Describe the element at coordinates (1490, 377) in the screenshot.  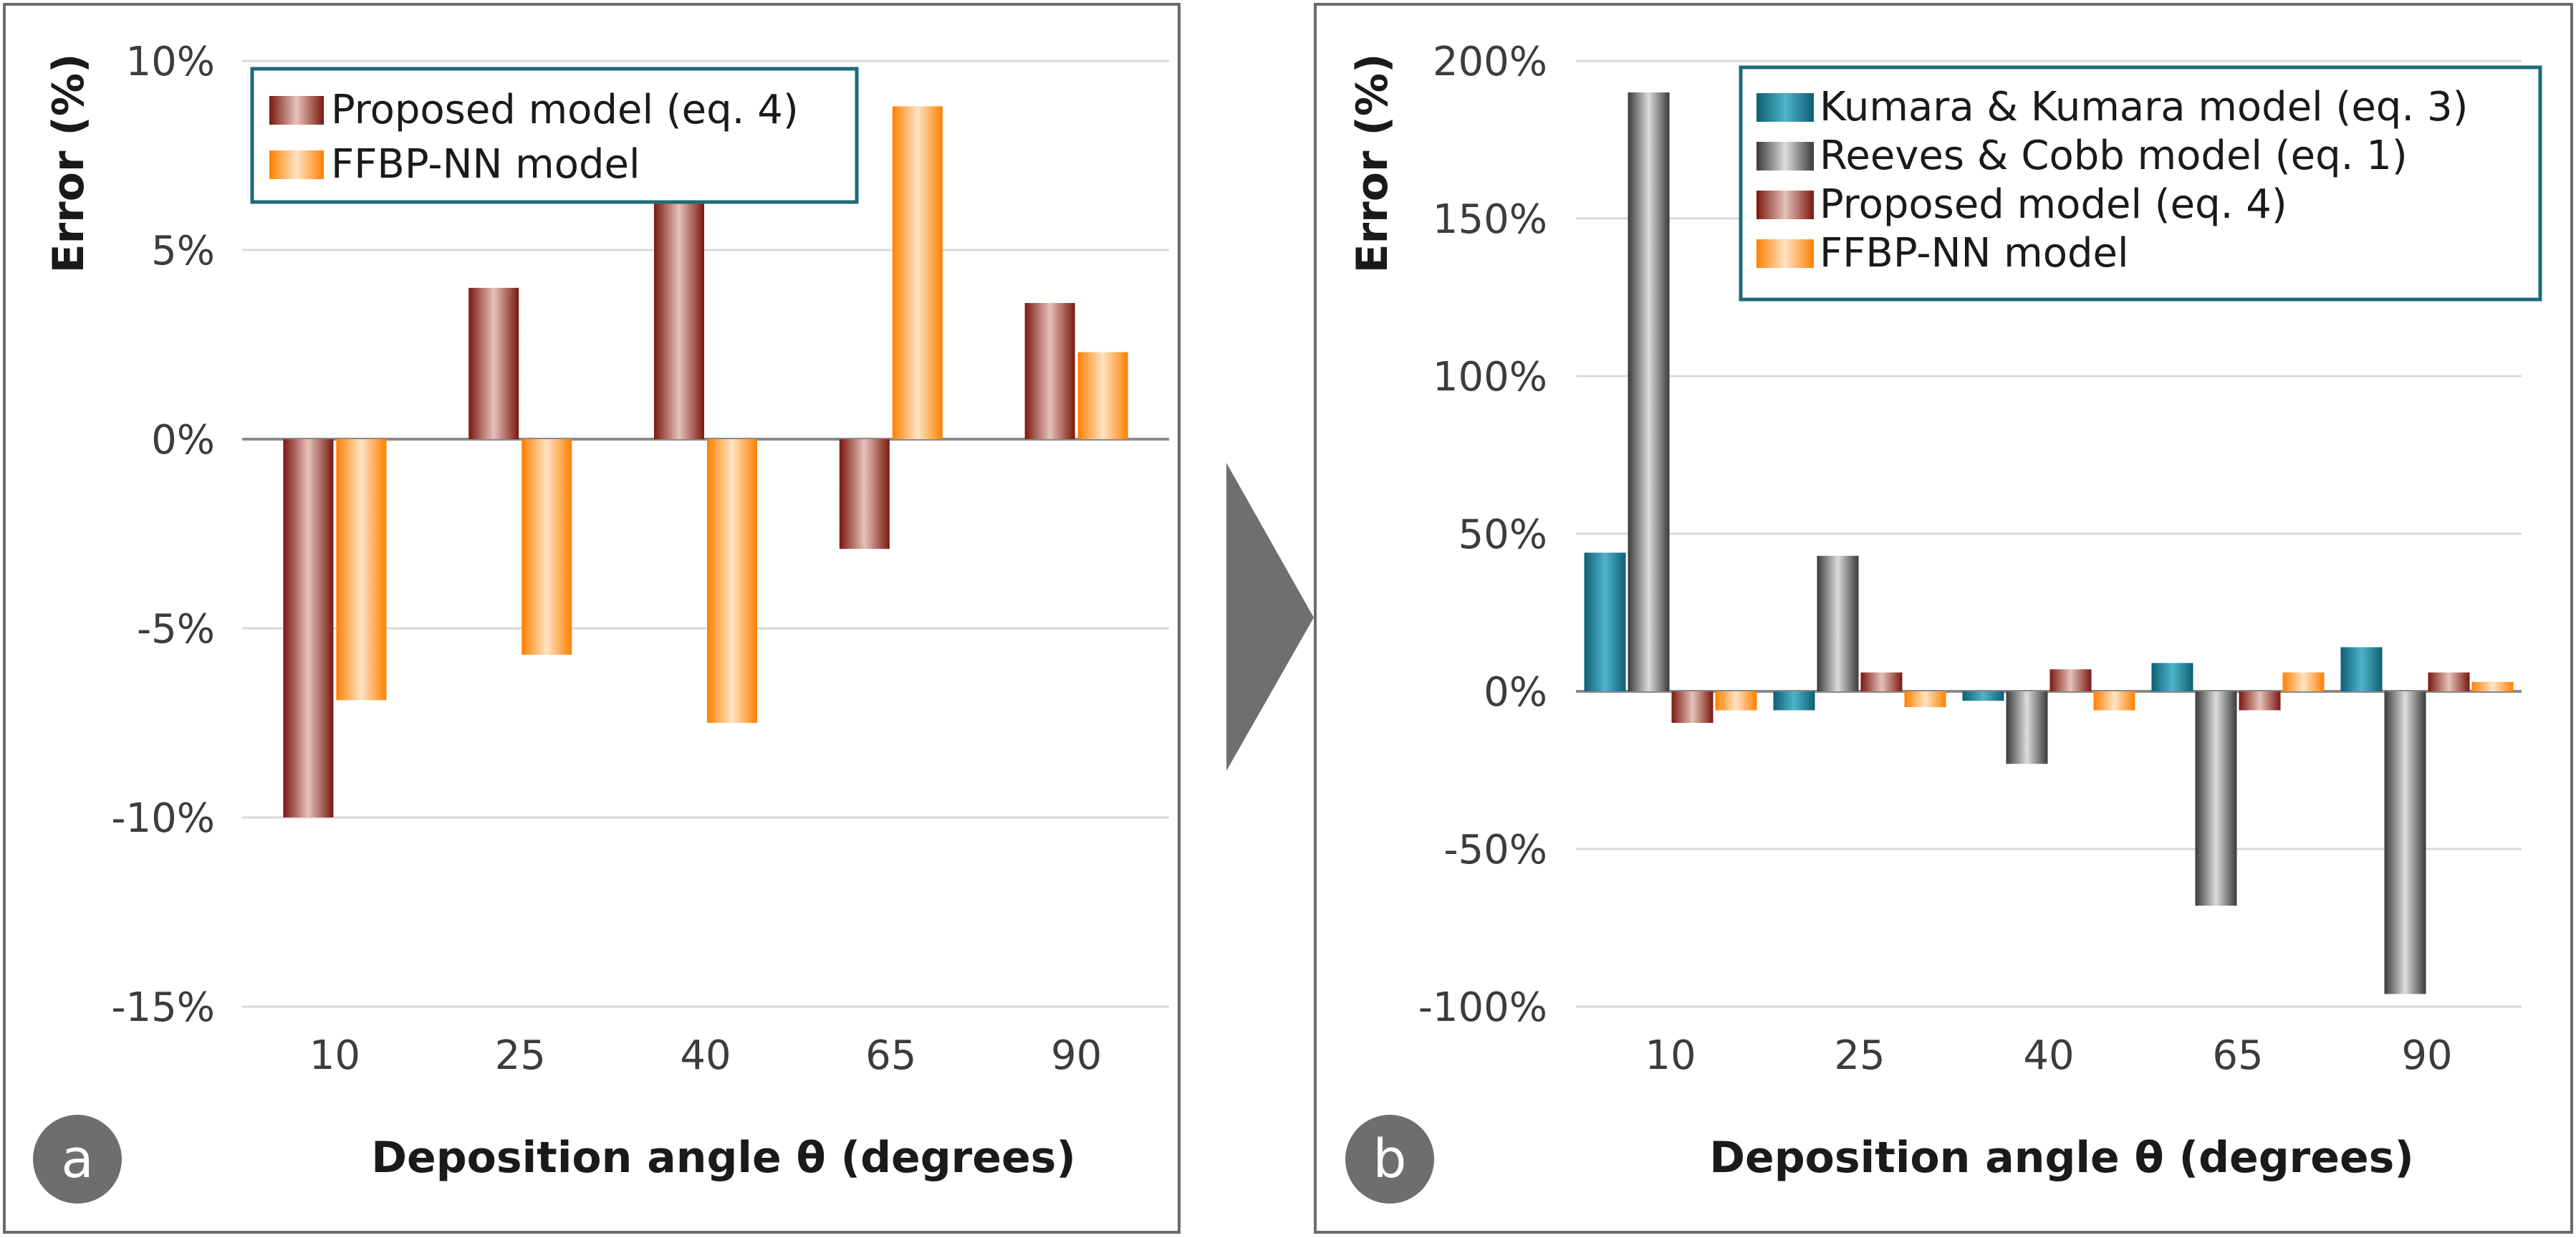
I see `panel-b-y-tick-label: 100%` at that location.